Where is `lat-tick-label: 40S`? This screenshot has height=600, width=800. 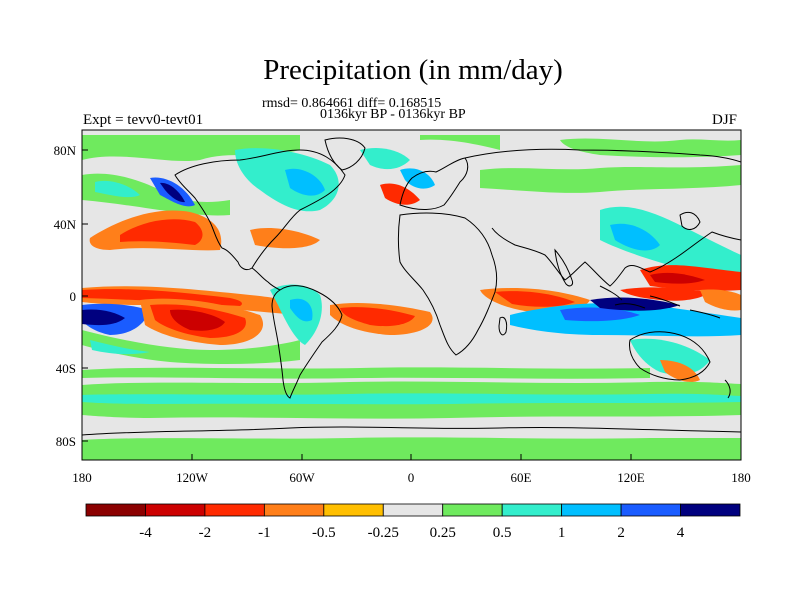 lat-tick-label: 40S is located at coordinates (66, 368).